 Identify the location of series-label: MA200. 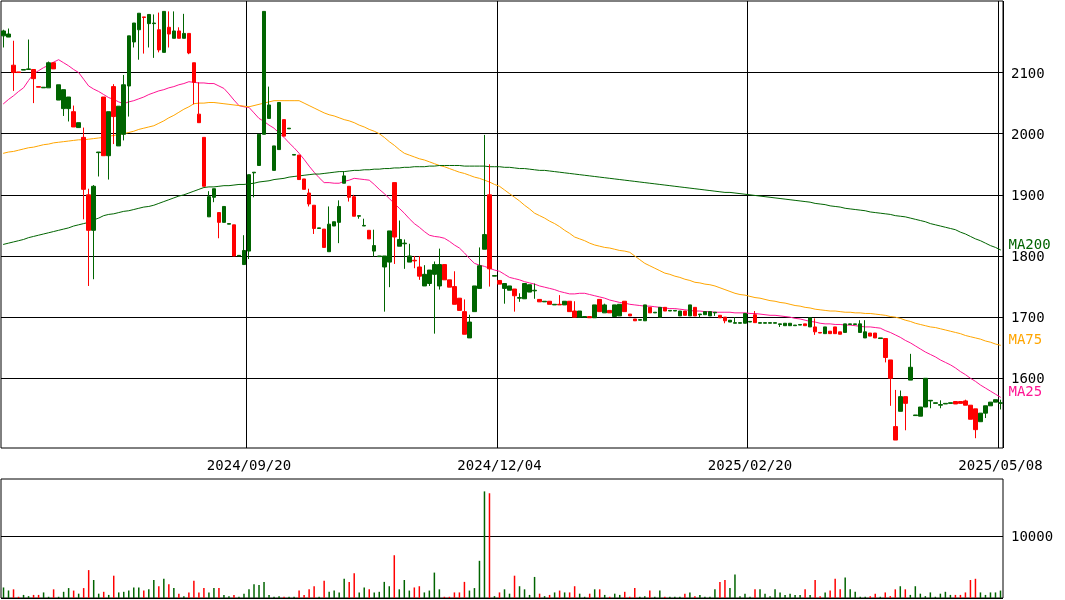
(1029, 243).